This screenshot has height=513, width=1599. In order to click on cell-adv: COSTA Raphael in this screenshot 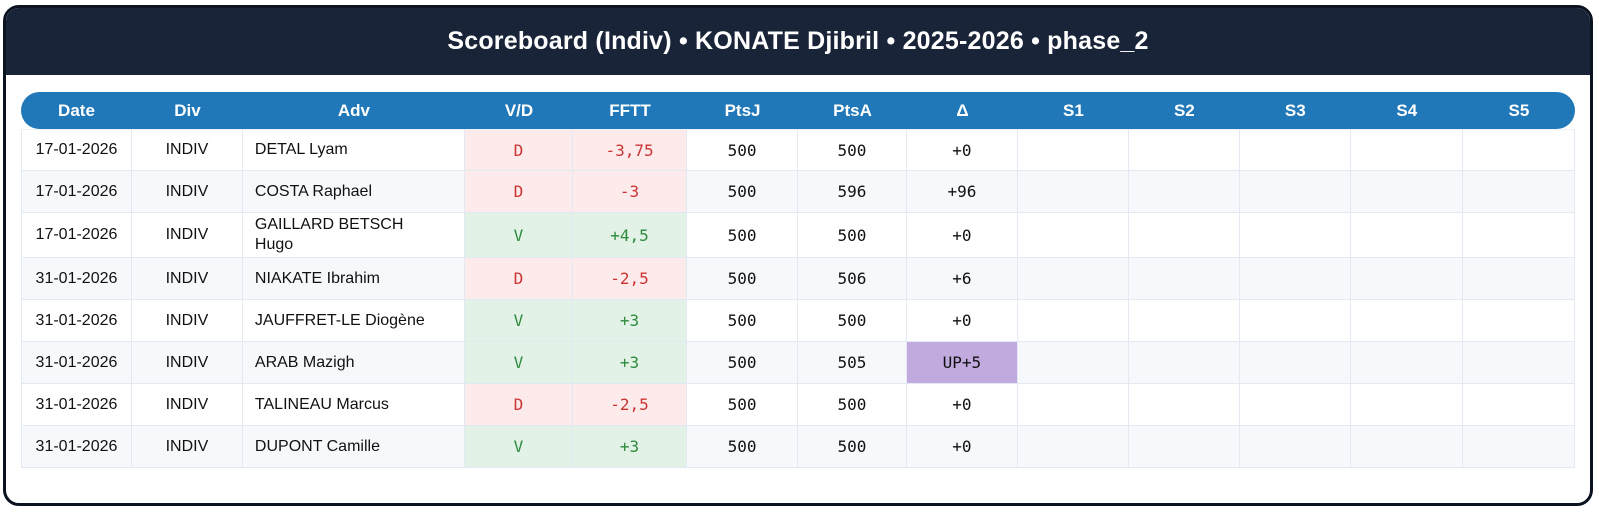, I will do `click(353, 192)`.